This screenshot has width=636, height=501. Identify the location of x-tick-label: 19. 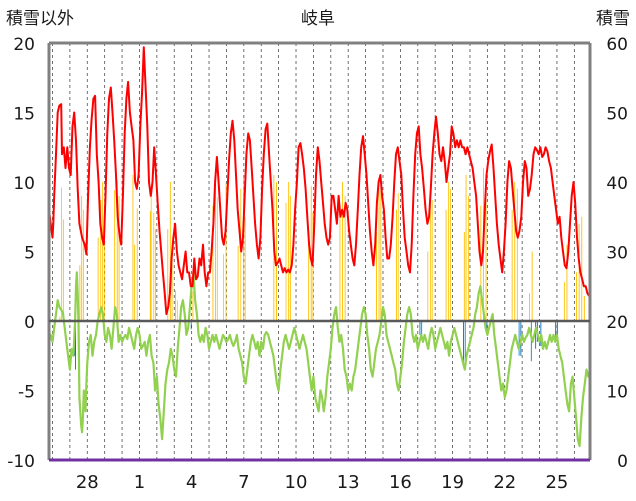
(452, 482).